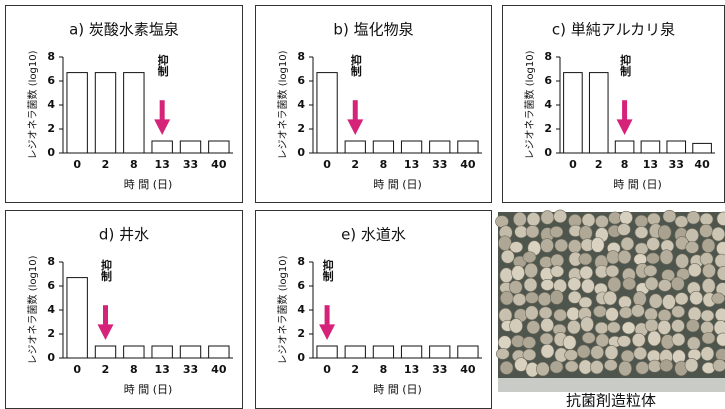  Describe the element at coordinates (124, 30) in the screenshot. I see `chart-title: a) 炭酸水素塩泉` at that location.